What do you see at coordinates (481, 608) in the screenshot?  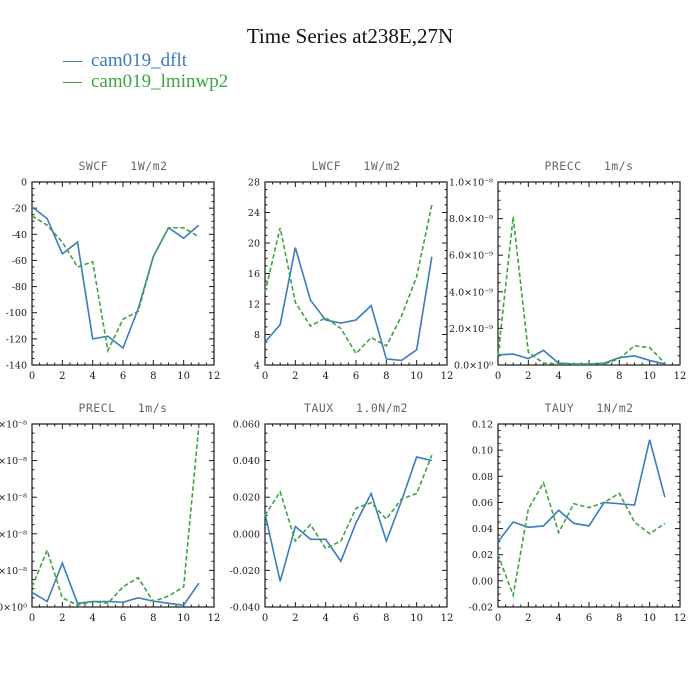 I see `y-tick-label: -0.02` at bounding box center [481, 608].